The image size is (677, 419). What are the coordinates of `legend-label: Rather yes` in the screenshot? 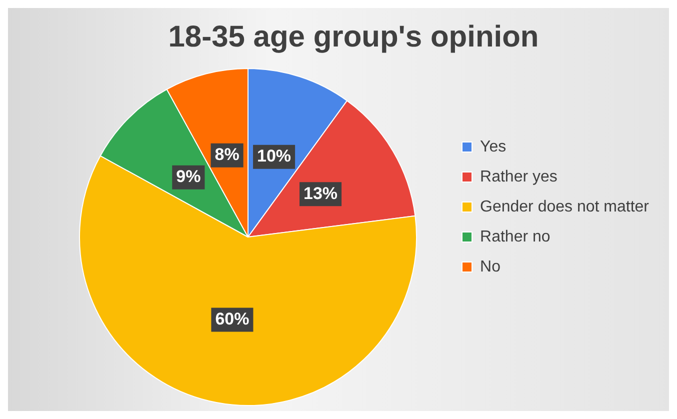 It's located at (519, 177).